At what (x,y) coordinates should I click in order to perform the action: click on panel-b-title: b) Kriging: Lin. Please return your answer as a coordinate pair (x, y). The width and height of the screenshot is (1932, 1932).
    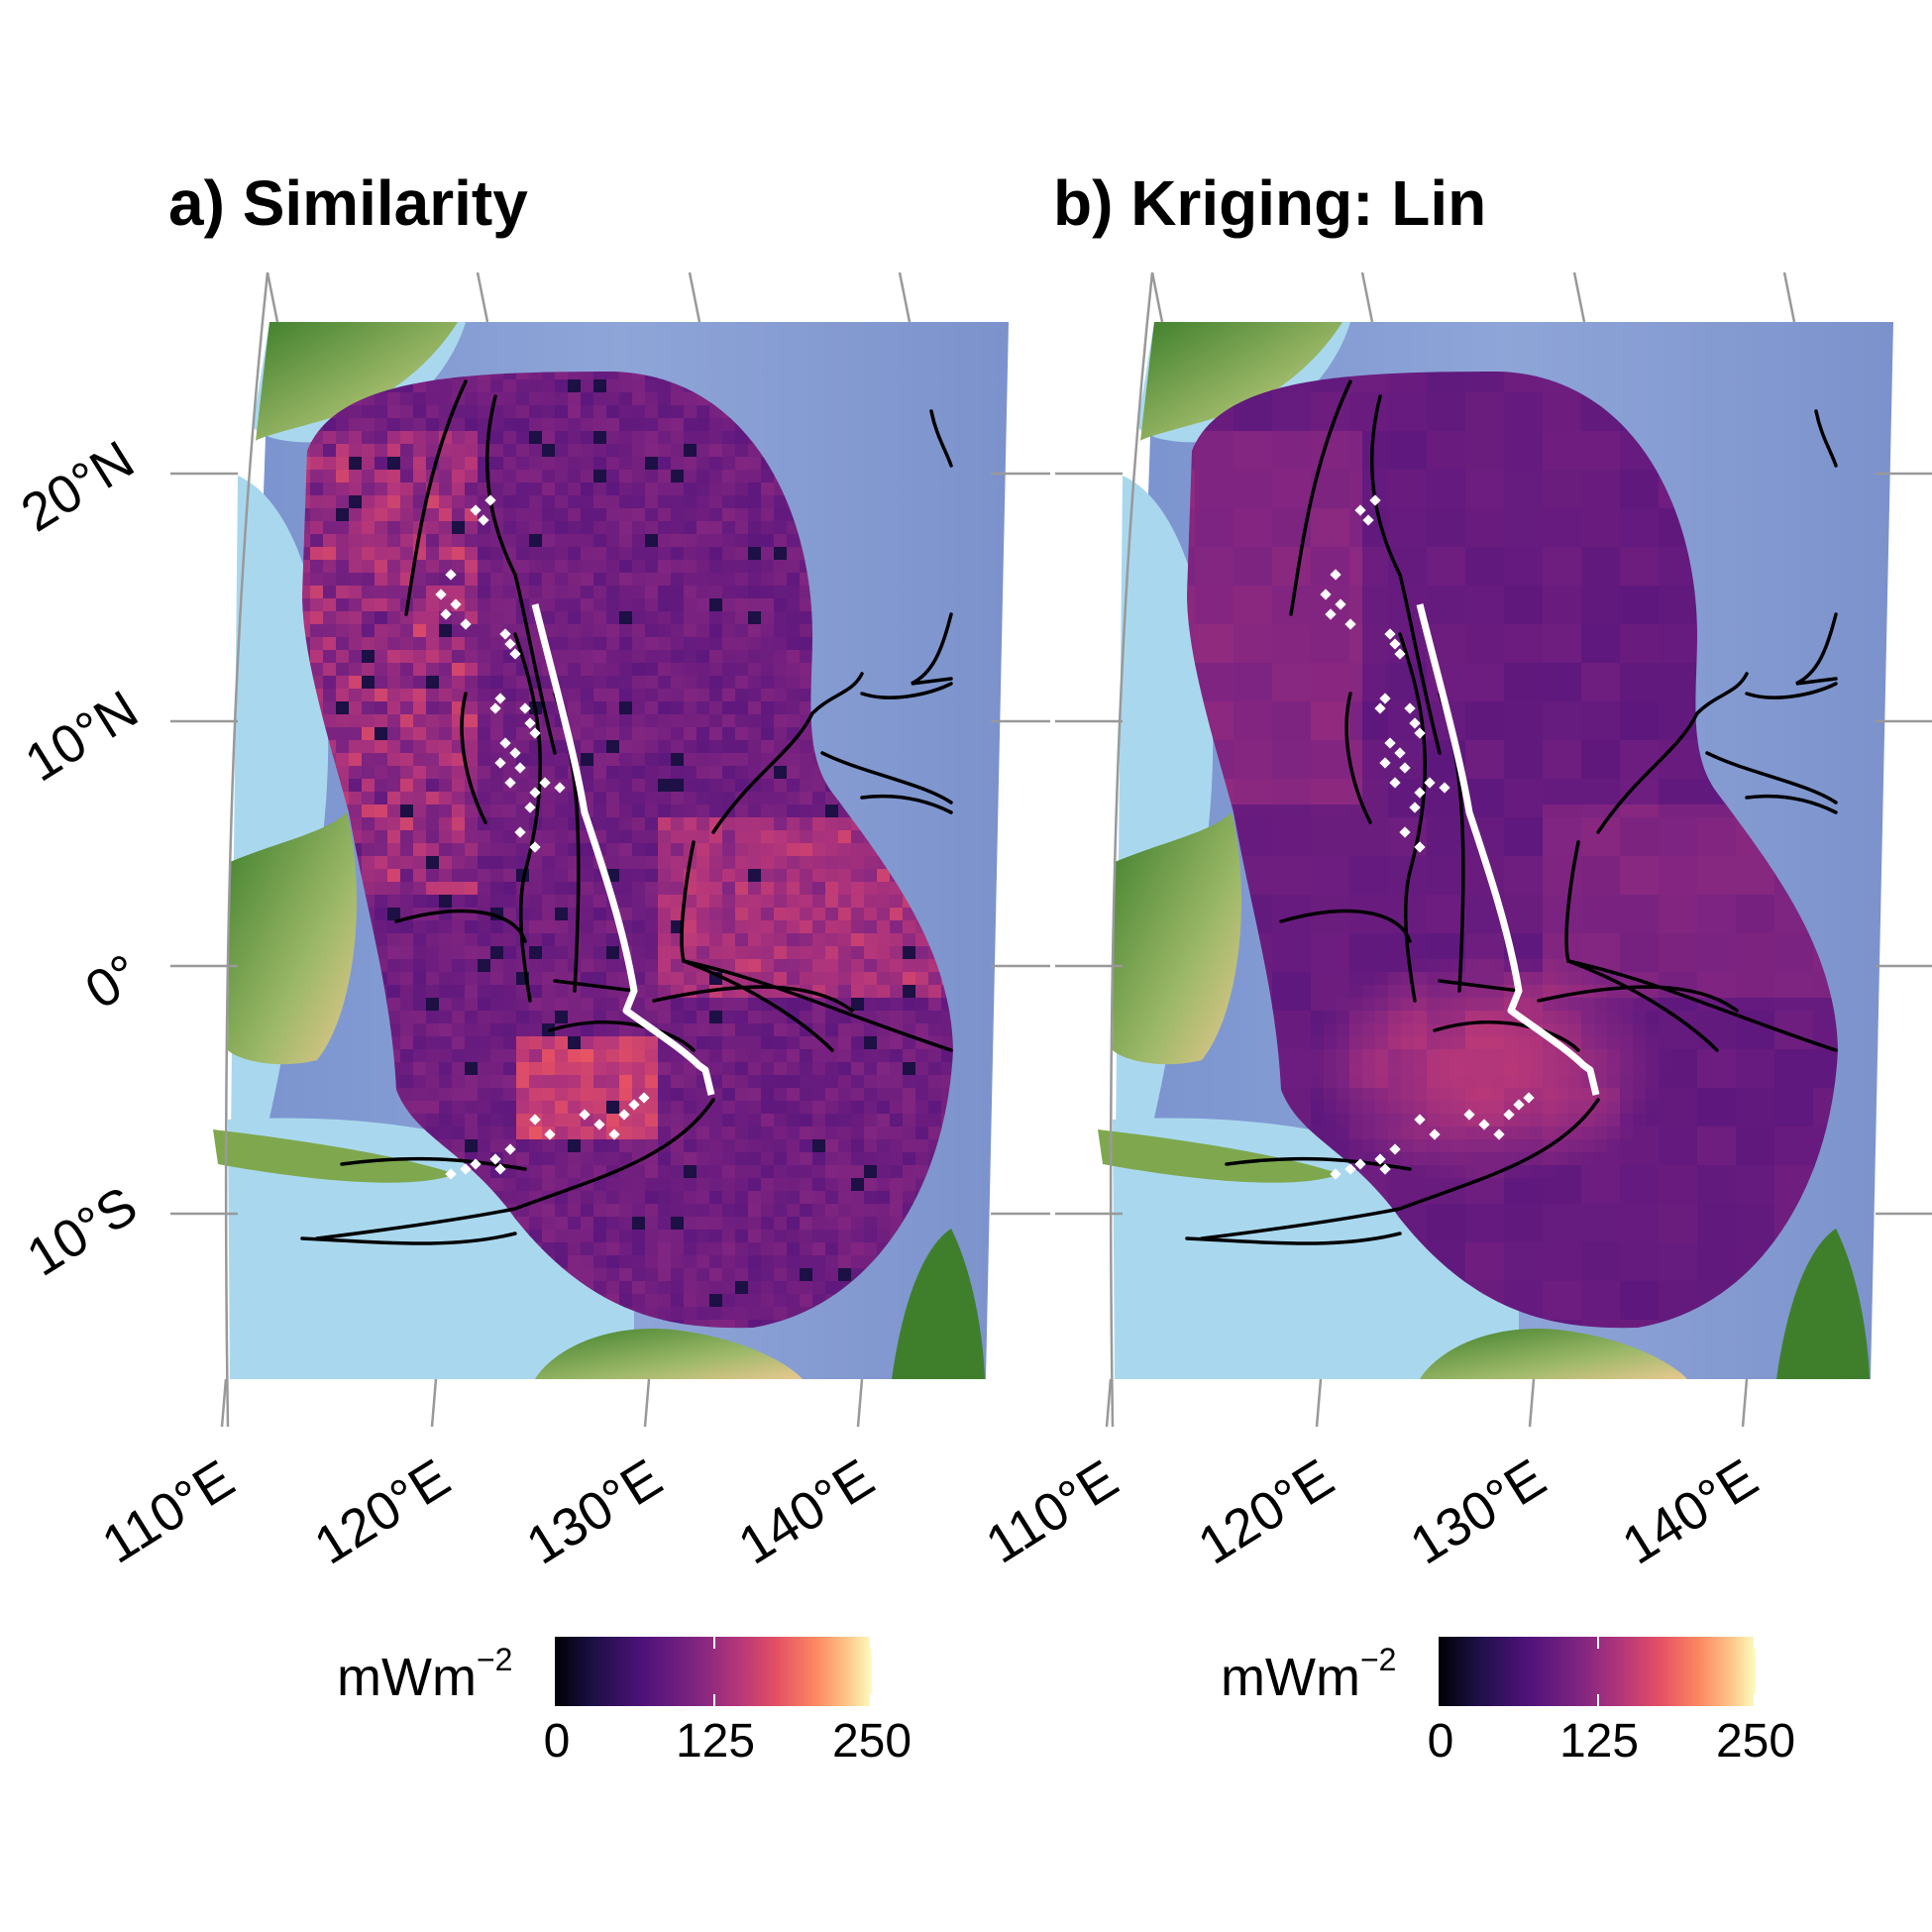
    Looking at the image, I should click on (1270, 203).